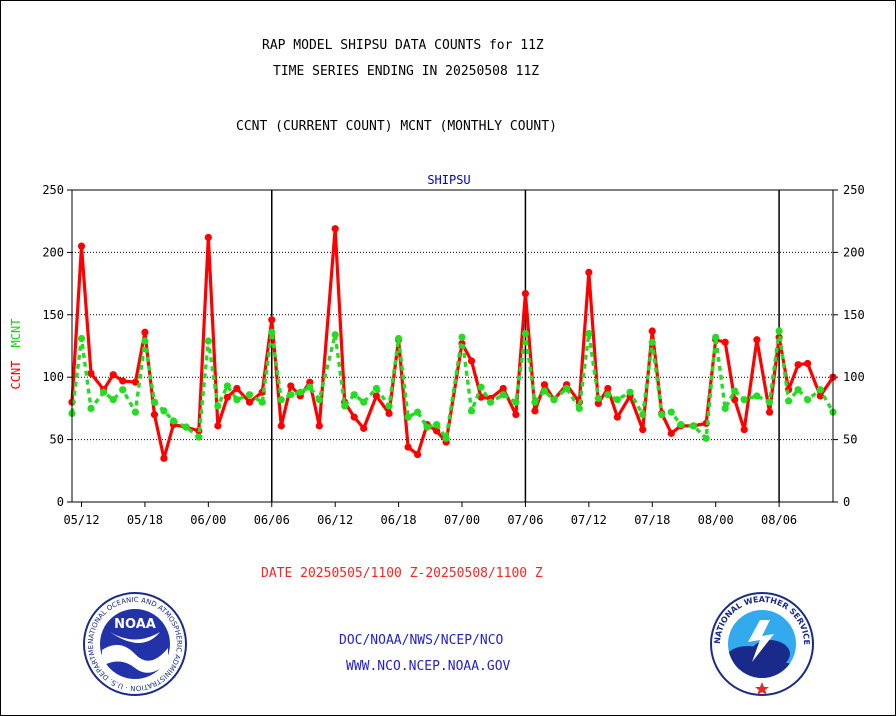  Describe the element at coordinates (846, 502) in the screenshot. I see `y-tick-label: 0` at that location.